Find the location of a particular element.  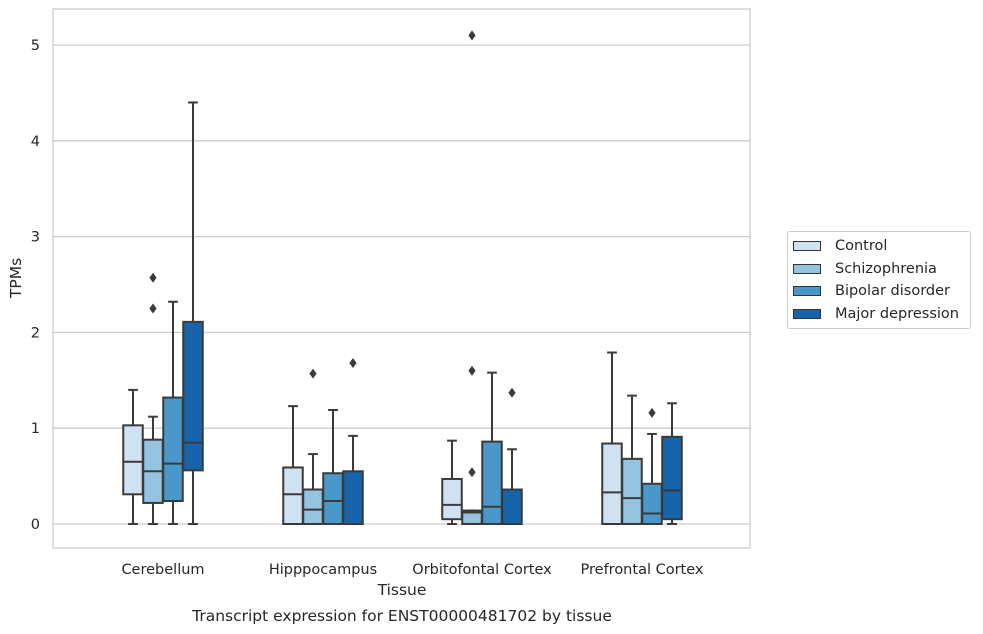

box-orbitofontal-cortex-schizophrenia is located at coordinates (472, 278).